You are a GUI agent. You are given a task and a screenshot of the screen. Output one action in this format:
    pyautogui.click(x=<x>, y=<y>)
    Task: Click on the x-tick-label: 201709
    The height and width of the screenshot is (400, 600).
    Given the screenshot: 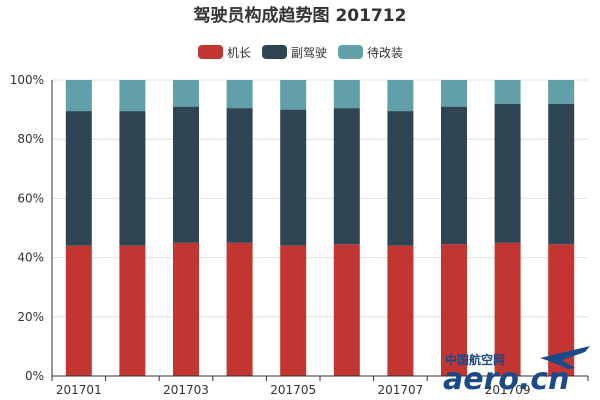 What is the action you would take?
    pyautogui.click(x=508, y=390)
    